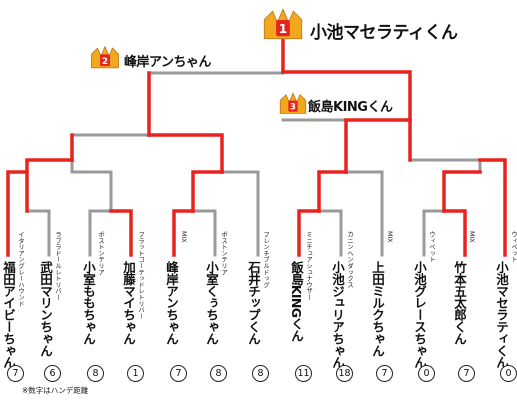  Describe the element at coordinates (303, 373) in the screenshot. I see `handicap-score: 11` at that location.